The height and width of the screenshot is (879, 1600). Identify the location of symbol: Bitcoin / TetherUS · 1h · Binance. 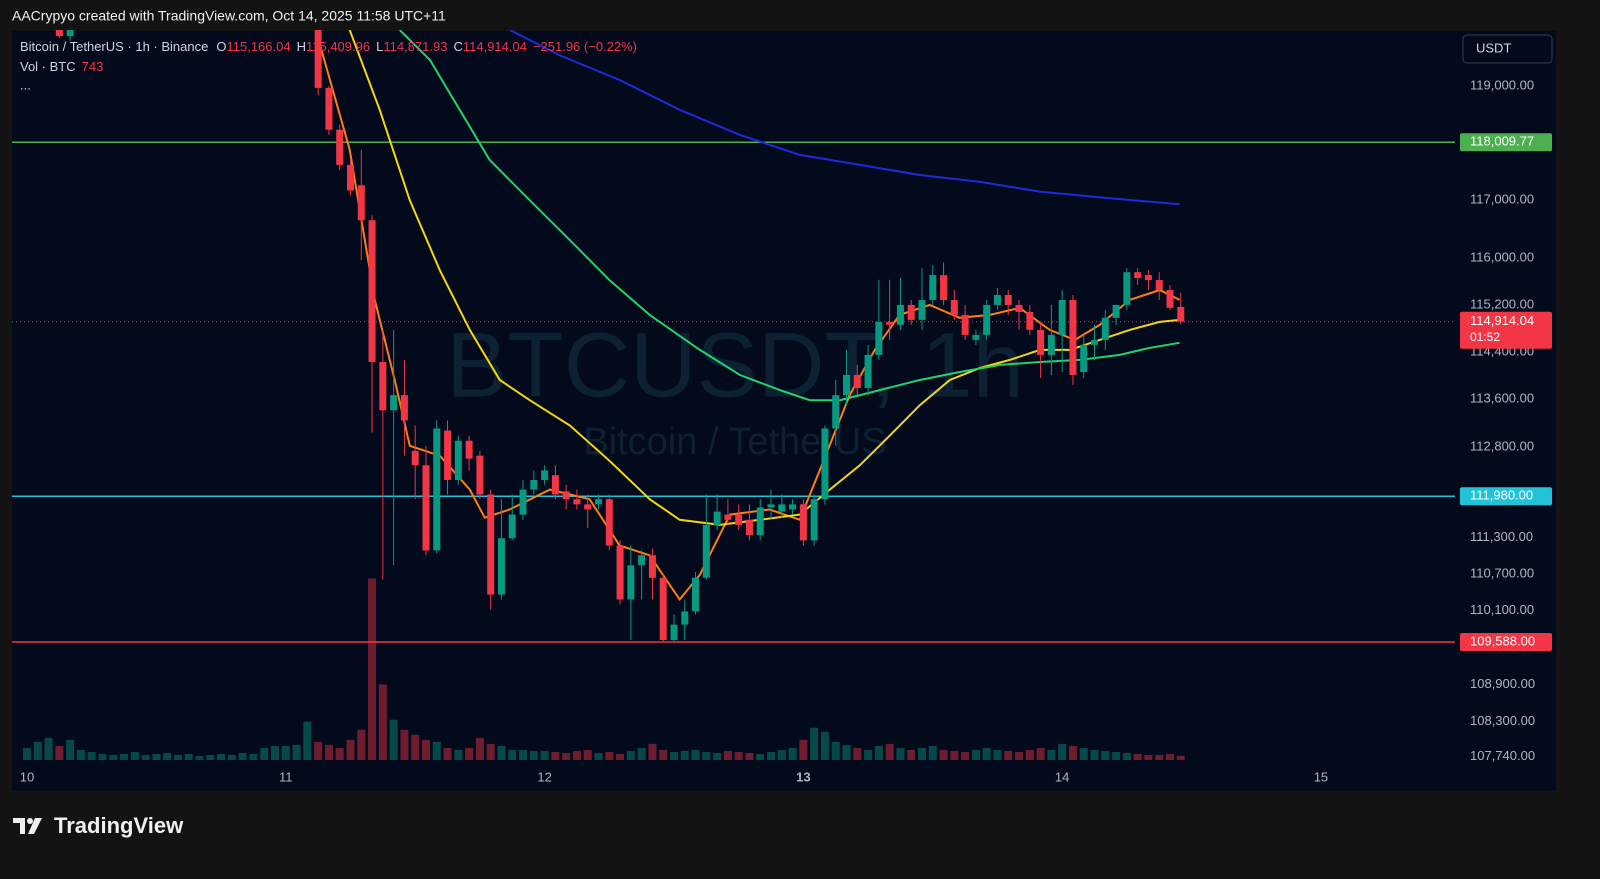
(114, 46).